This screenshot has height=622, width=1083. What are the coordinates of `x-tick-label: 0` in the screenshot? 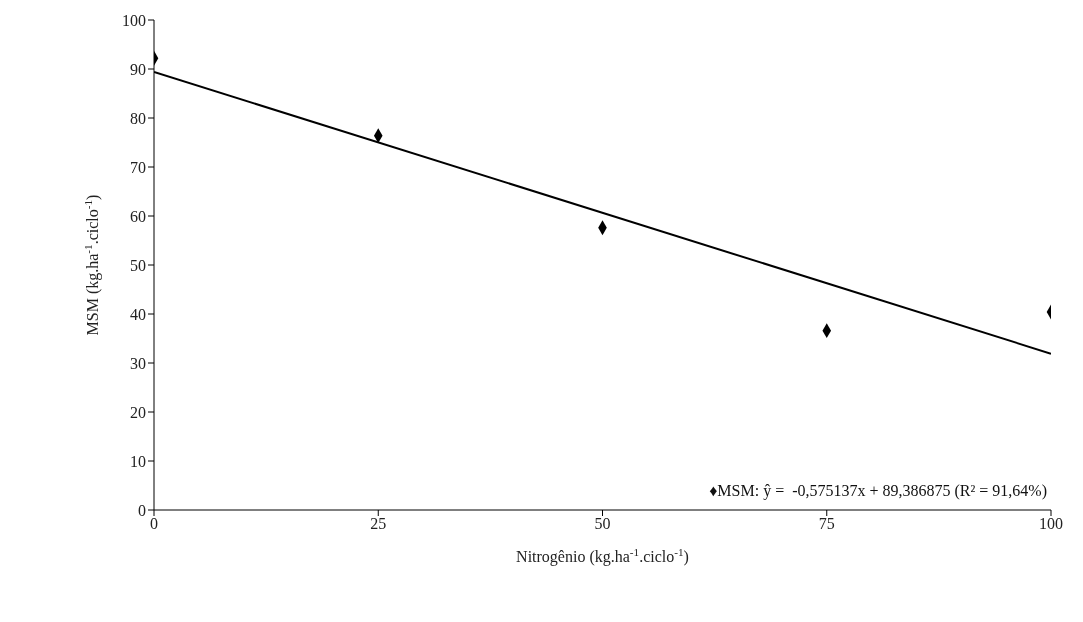 It's located at (154, 524).